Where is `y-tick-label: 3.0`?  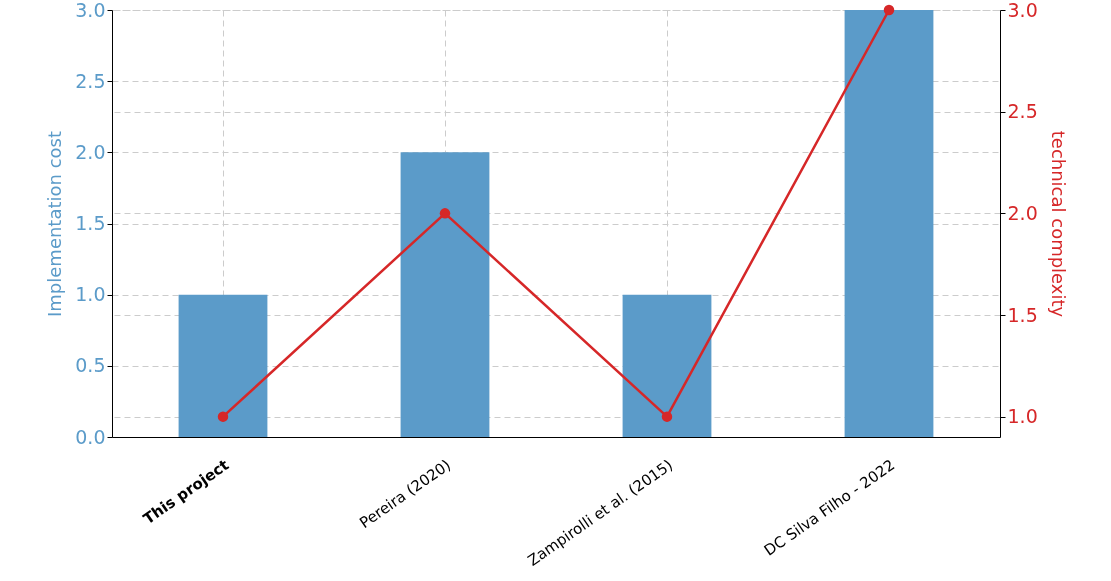
y-tick-label: 3.0 is located at coordinates (90, 10).